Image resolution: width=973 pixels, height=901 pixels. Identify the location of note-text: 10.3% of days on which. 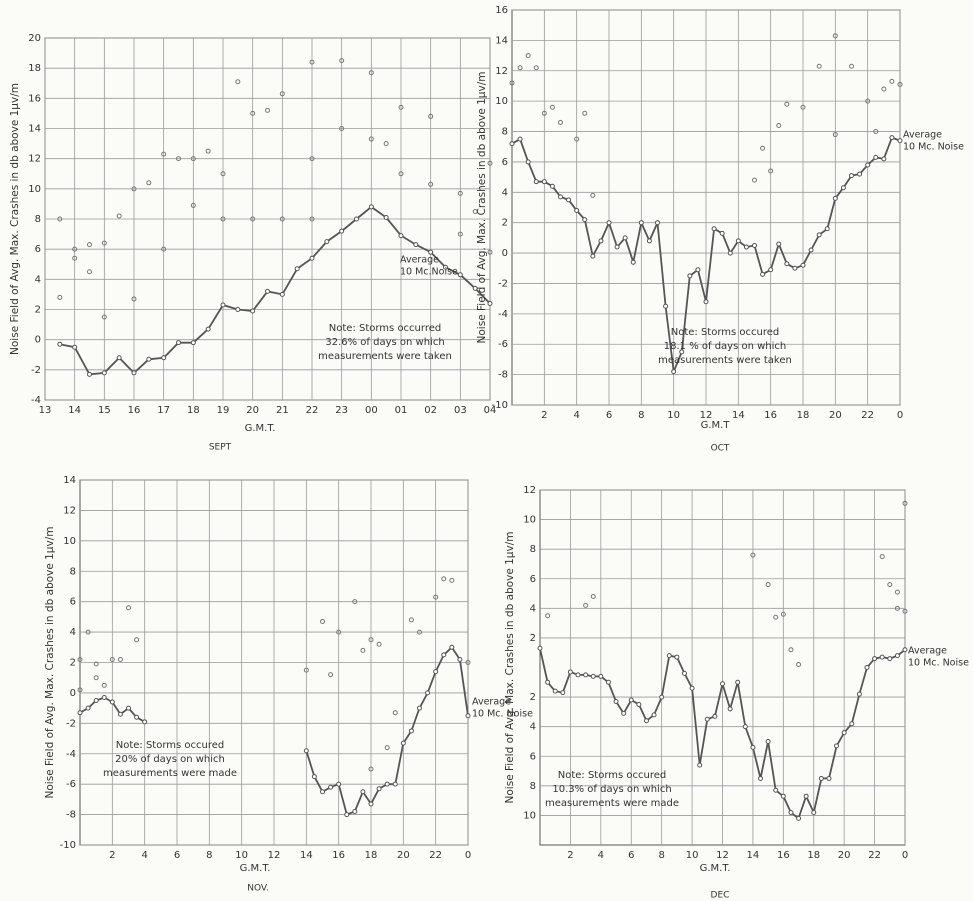
(611, 789).